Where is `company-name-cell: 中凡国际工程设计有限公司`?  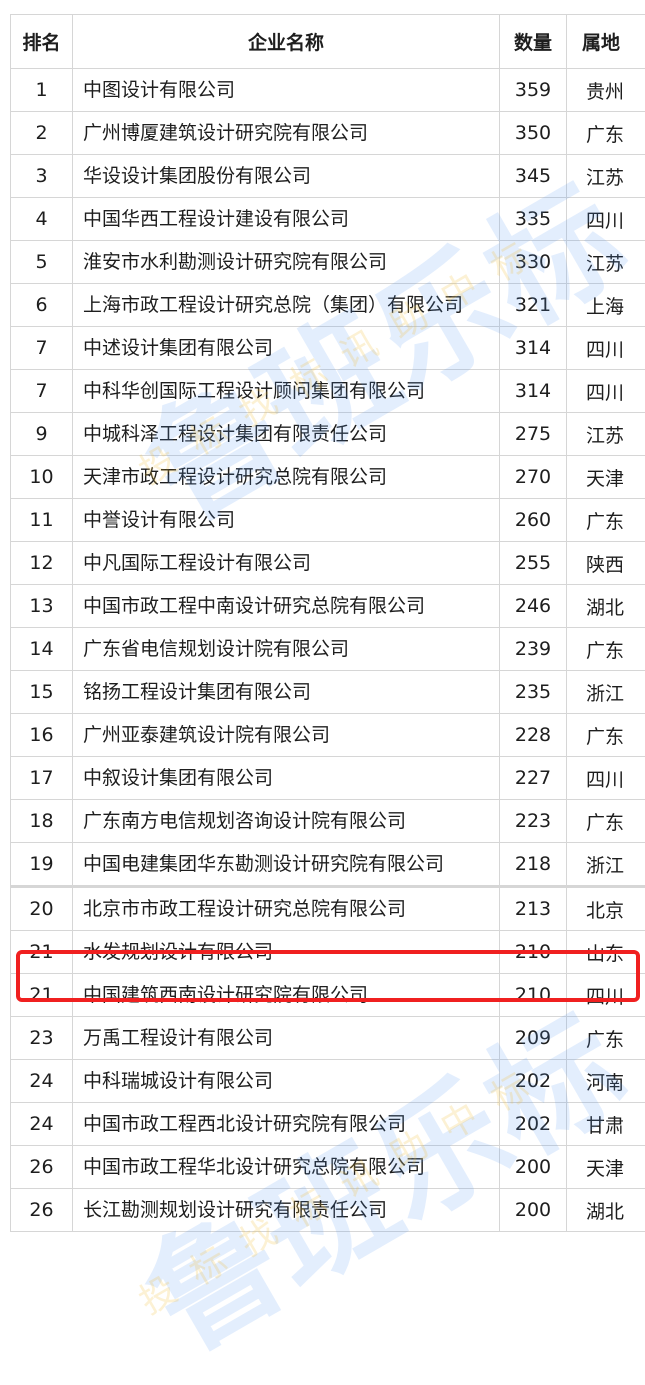
company-name-cell: 中凡国际工程设计有限公司 is located at coordinates (286, 563).